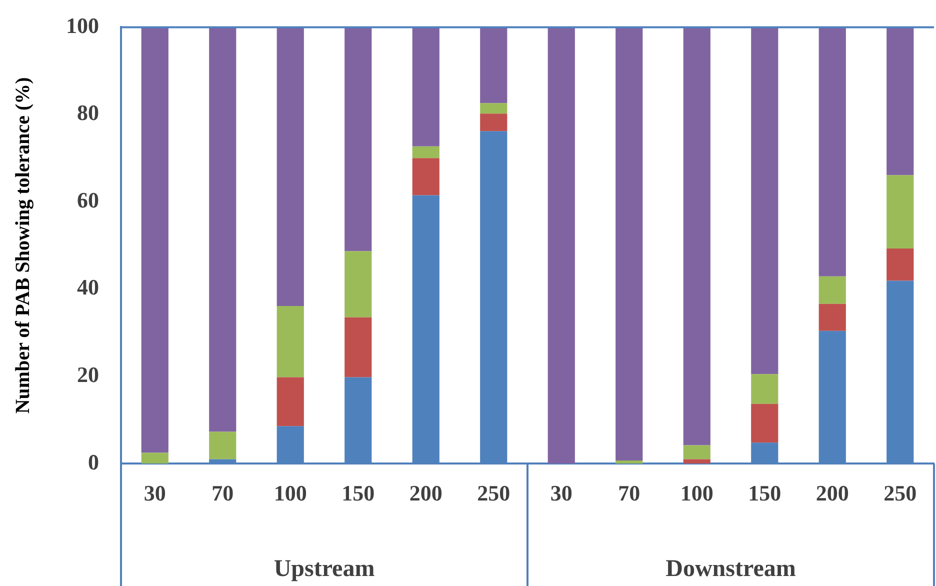 This screenshot has width=936, height=586. What do you see at coordinates (88, 287) in the screenshot?
I see `y-tick-label: 40` at bounding box center [88, 287].